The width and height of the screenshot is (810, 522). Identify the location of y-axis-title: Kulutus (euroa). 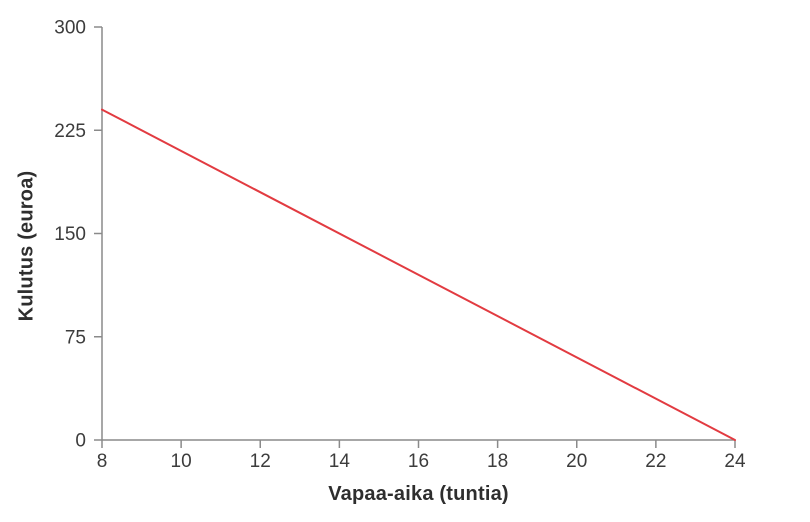
(26, 246).